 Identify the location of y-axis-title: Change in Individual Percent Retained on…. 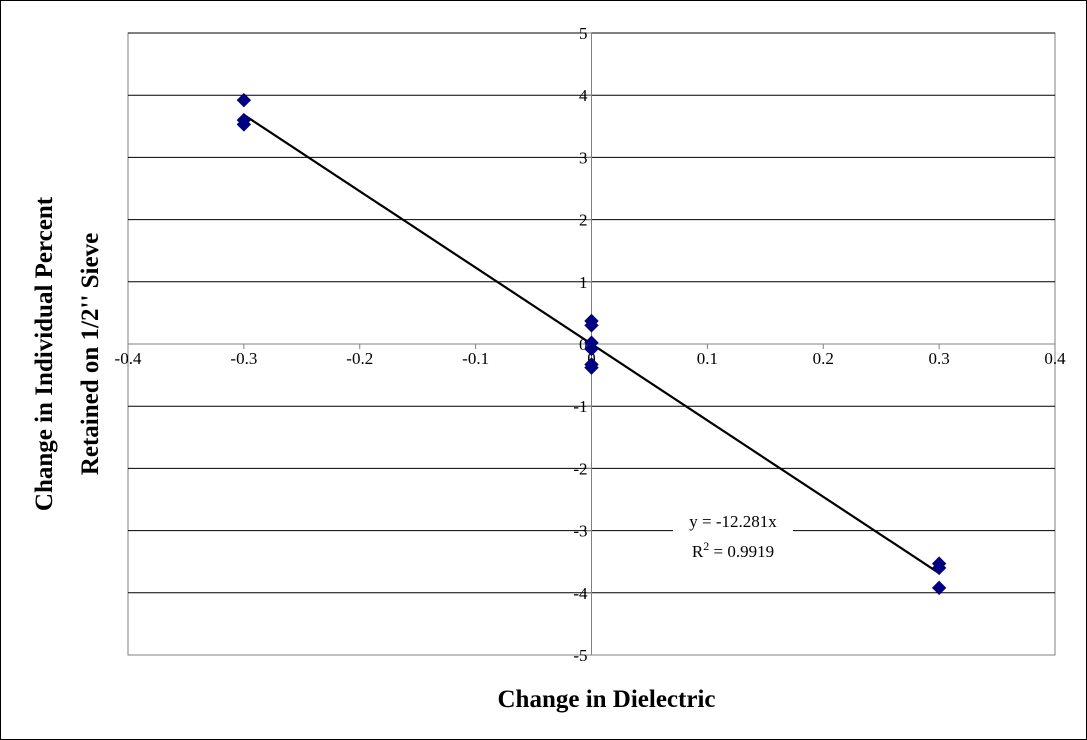
(67, 353).